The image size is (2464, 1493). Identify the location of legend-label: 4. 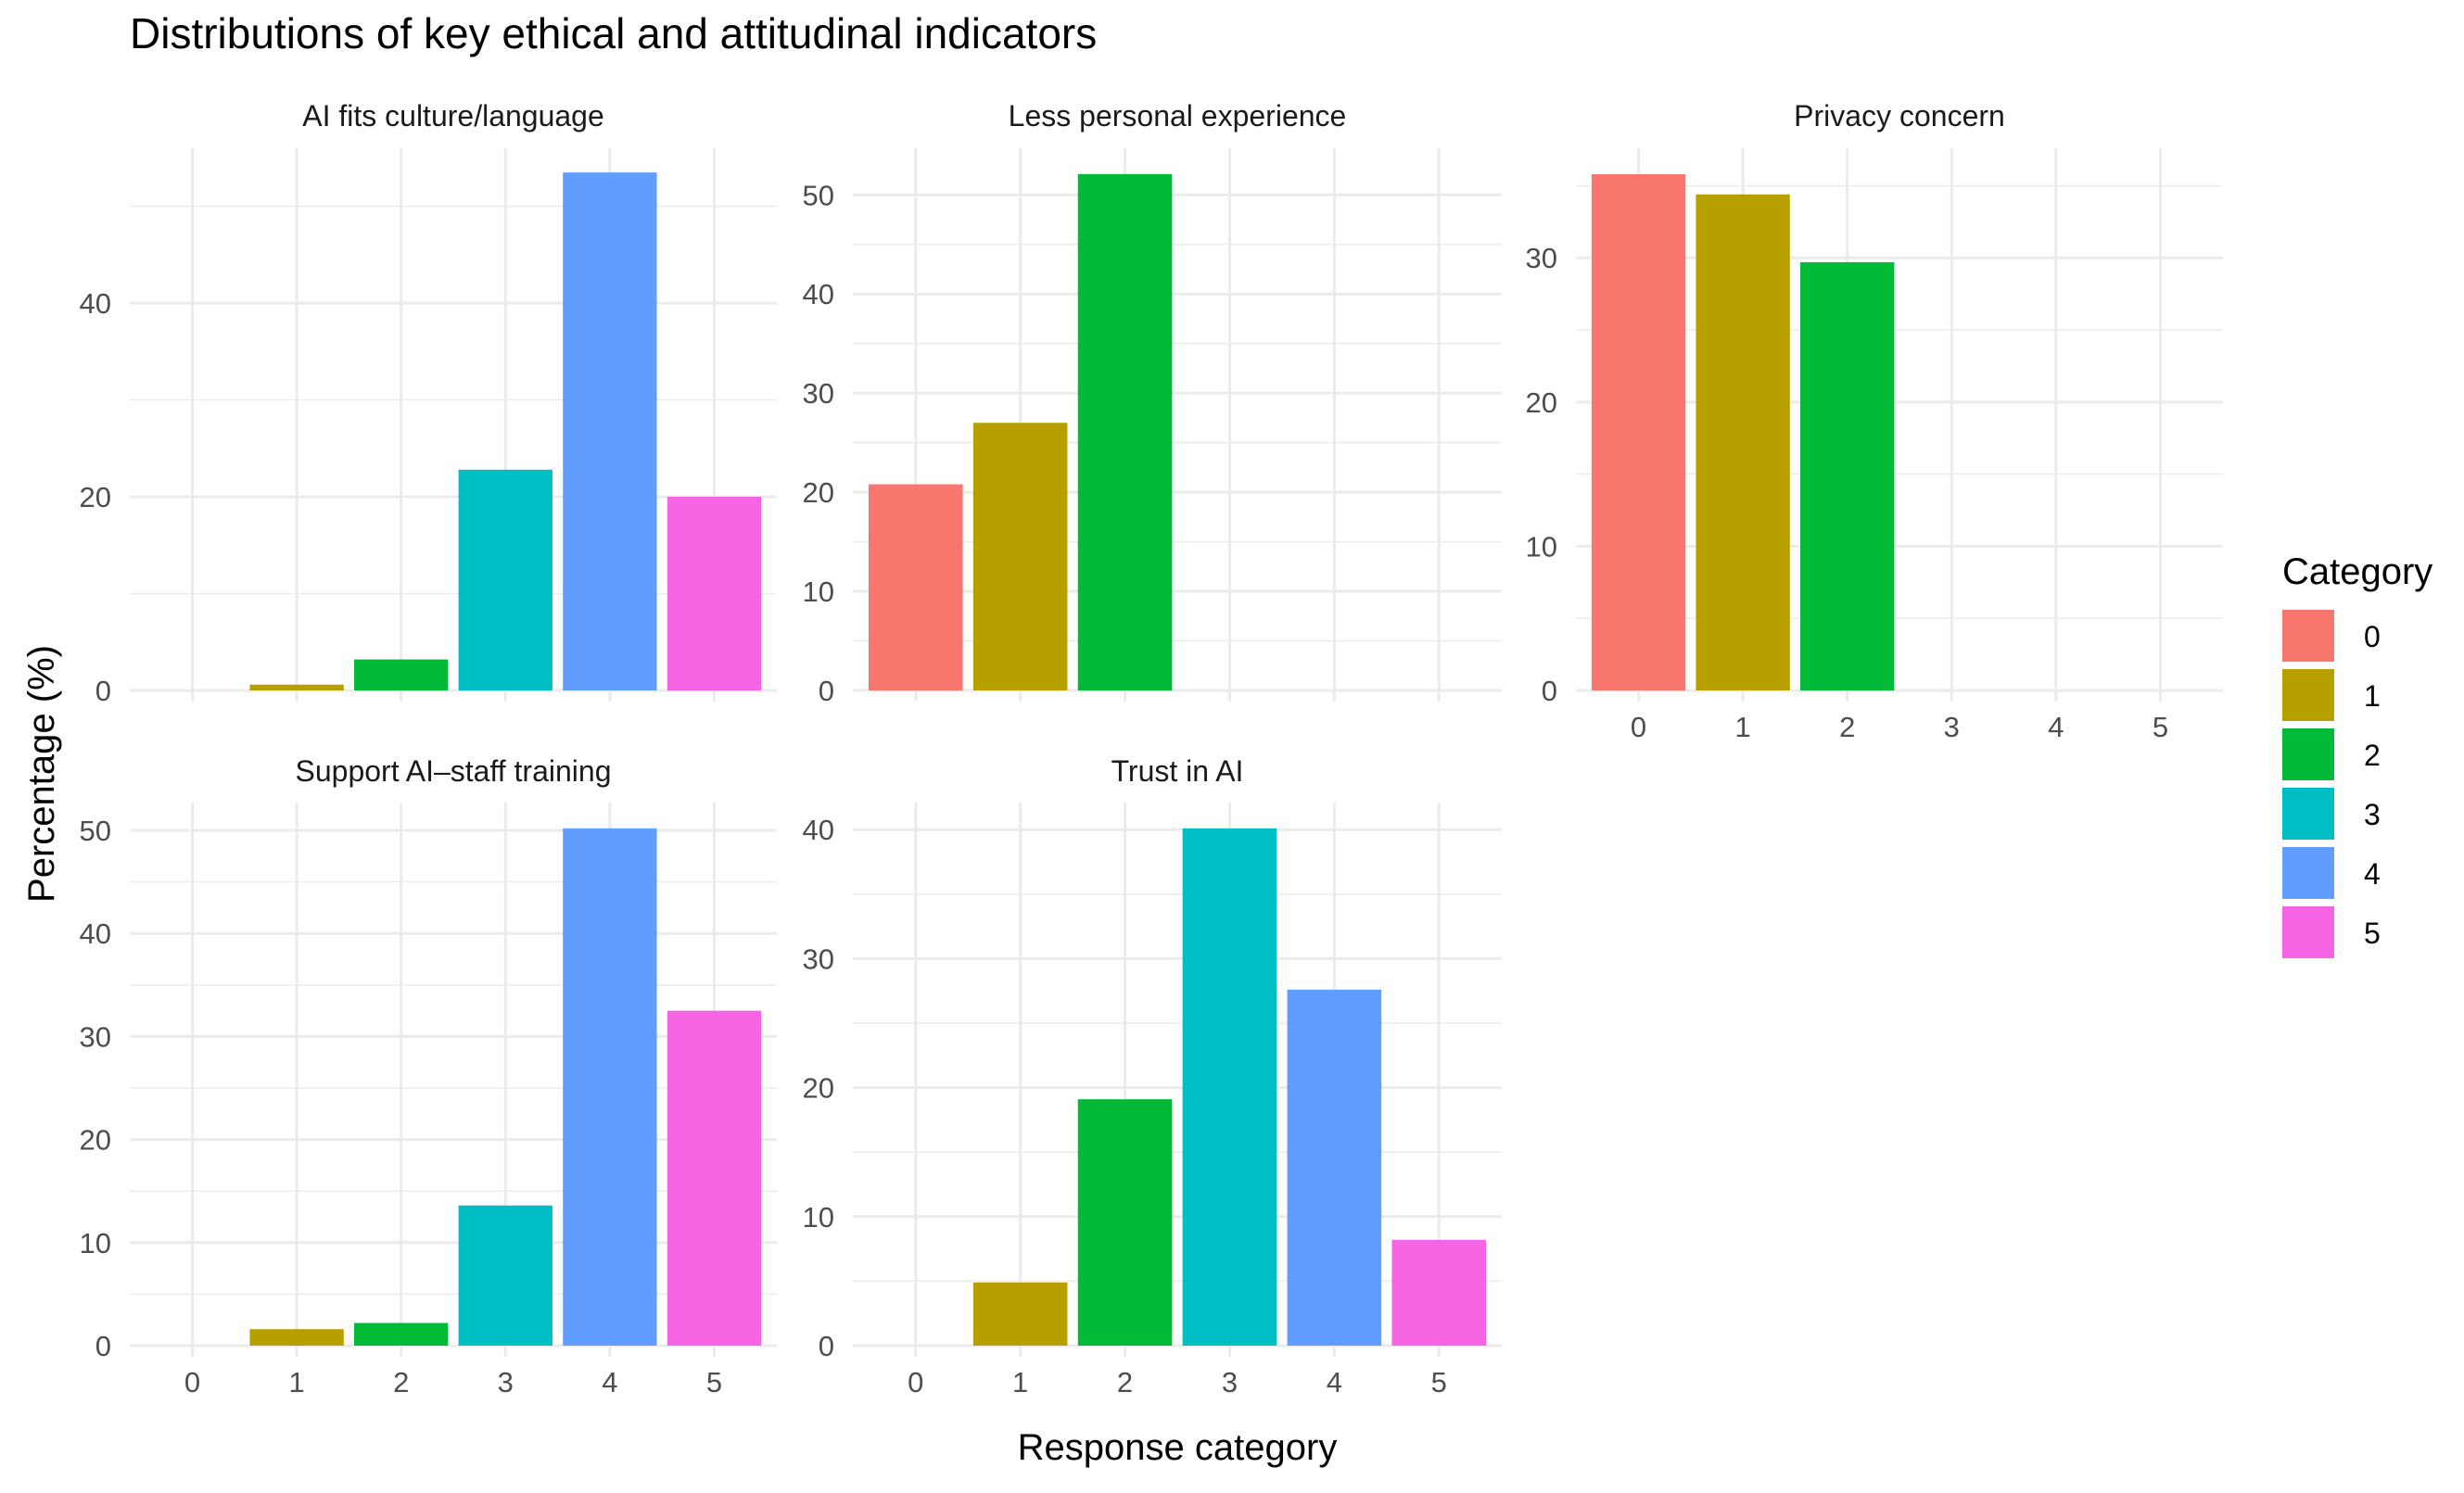
(2372, 874).